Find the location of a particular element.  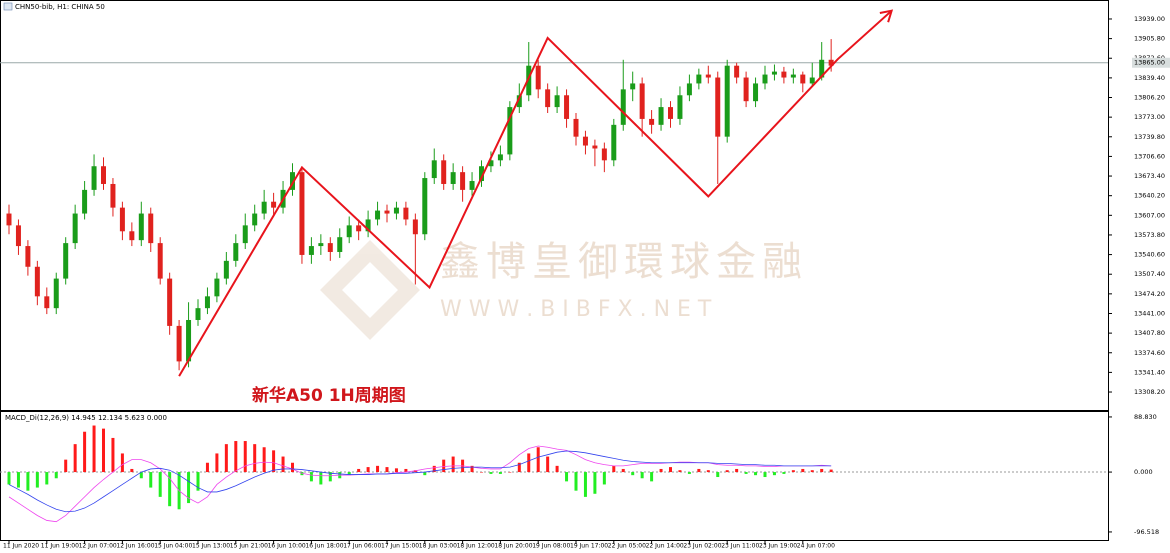

y-tick-label: 88.830 is located at coordinates (1145, 417).